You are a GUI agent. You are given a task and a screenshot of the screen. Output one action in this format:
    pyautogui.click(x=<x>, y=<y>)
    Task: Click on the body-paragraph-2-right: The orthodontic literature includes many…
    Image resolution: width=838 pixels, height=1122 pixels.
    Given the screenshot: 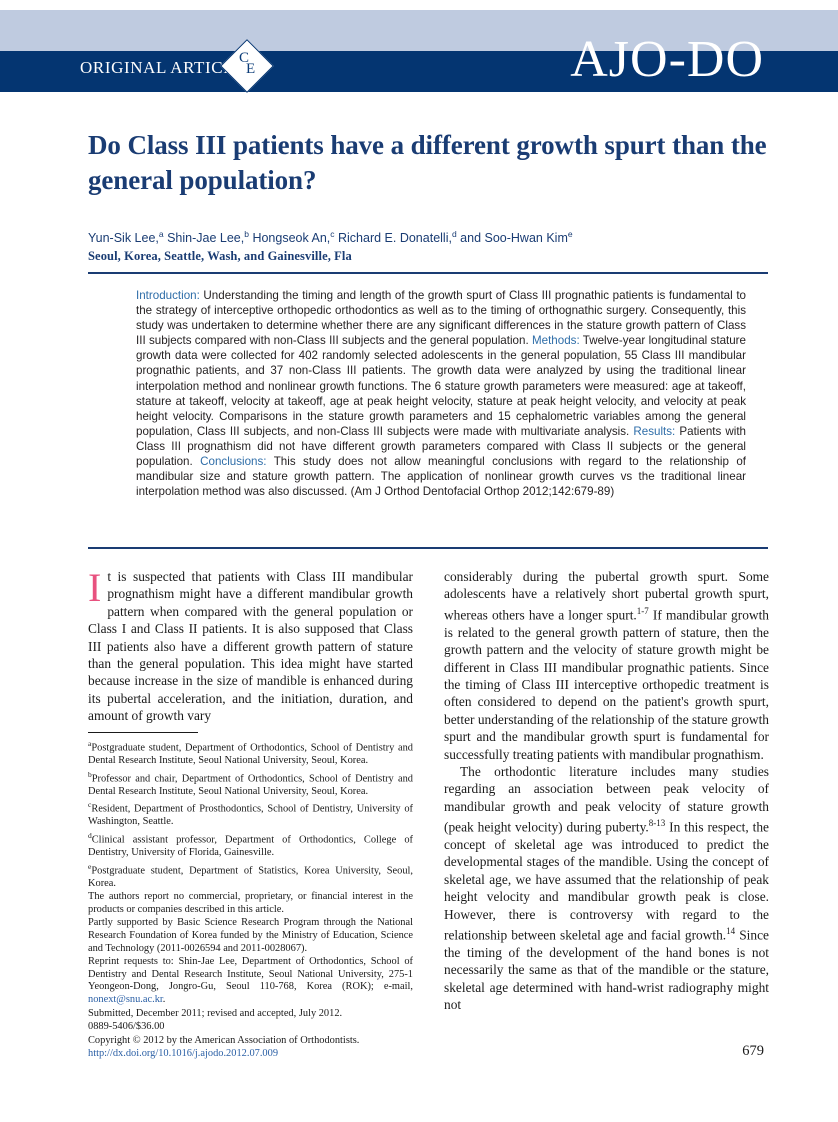 What is the action you would take?
    pyautogui.click(x=606, y=888)
    